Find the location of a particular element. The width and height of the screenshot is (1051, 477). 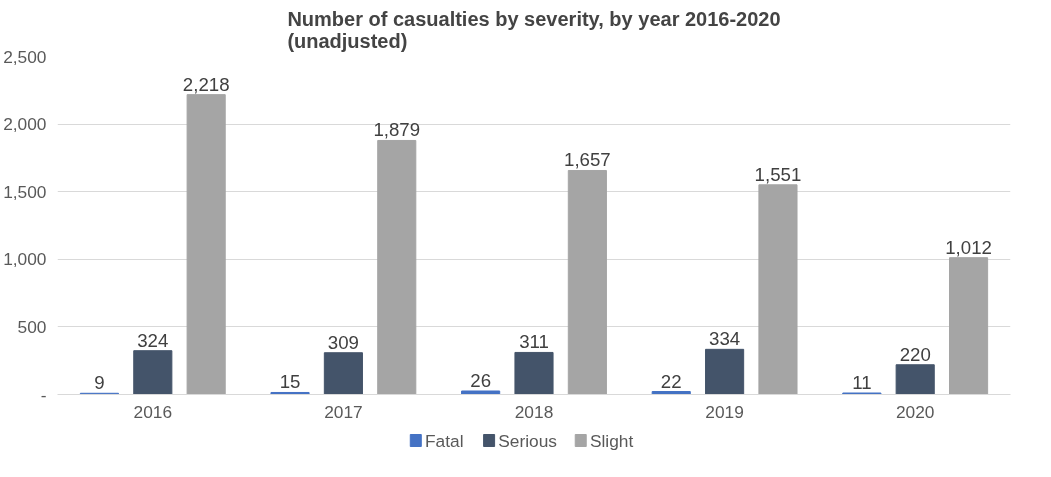

y-tick-label: 1,500 is located at coordinates (25, 191).